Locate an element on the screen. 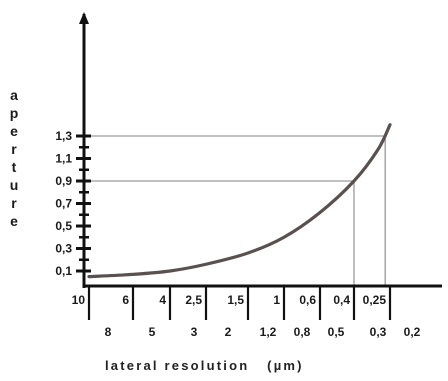 The image size is (448, 381). x-axis-label: lateral resolution (µm) is located at coordinates (204, 365).